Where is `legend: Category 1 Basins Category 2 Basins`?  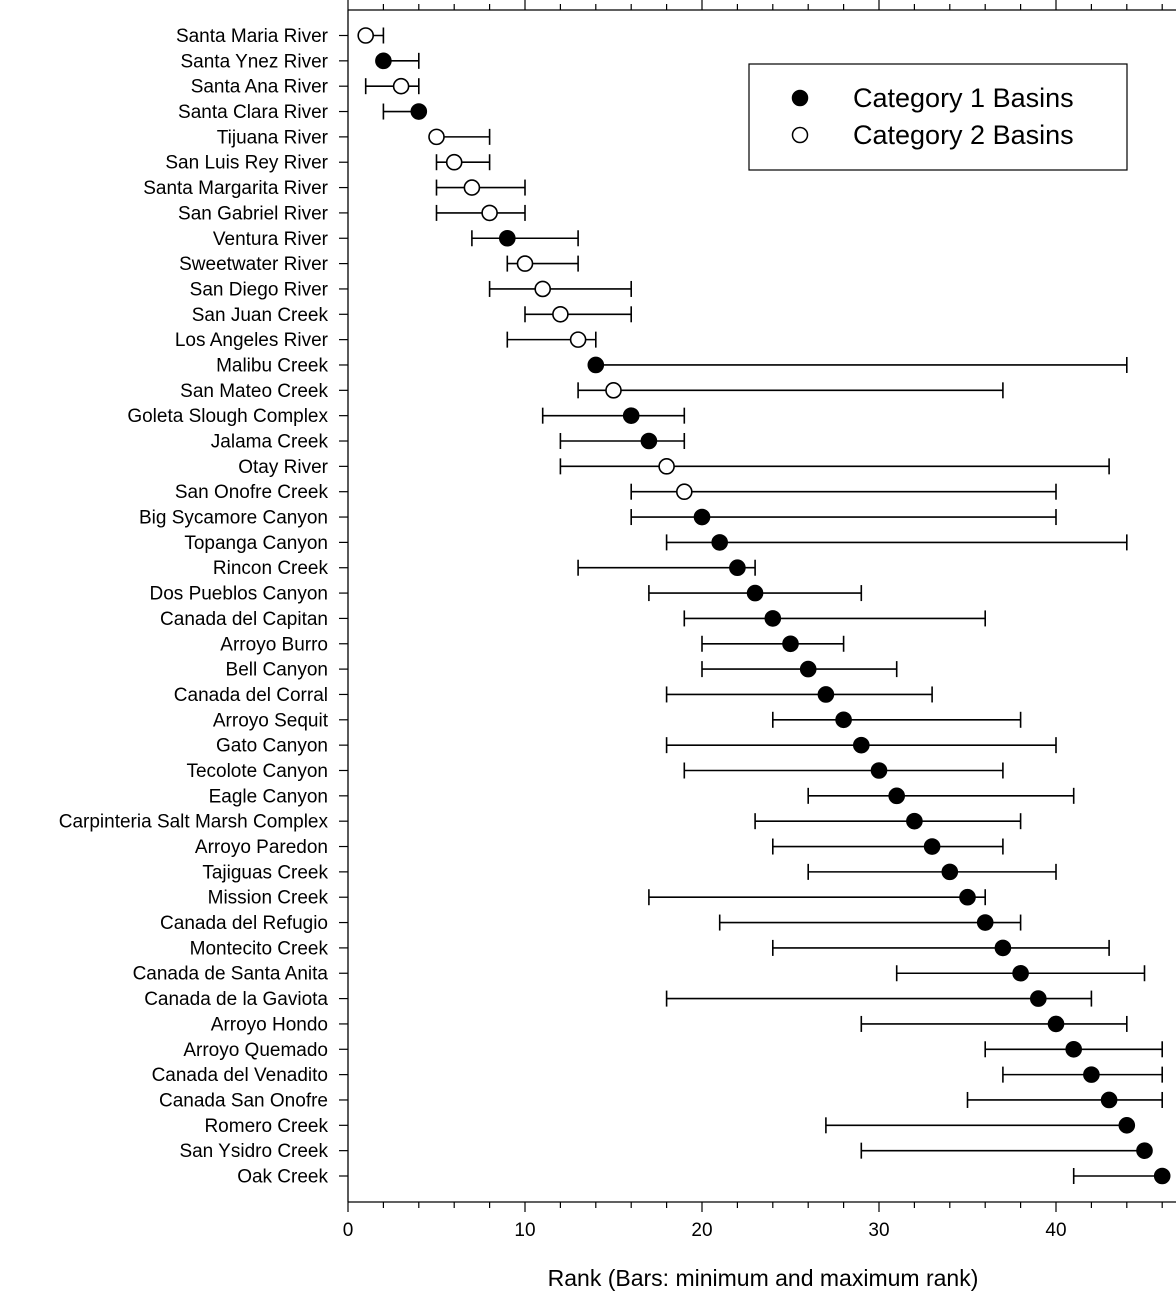 legend: Category 1 Basins Category 2 Basins is located at coordinates (938, 117).